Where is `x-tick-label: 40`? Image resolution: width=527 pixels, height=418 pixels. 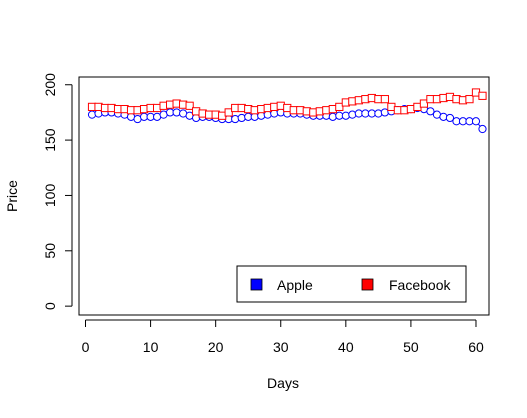
x-tick-label: 40 is located at coordinates (346, 347).